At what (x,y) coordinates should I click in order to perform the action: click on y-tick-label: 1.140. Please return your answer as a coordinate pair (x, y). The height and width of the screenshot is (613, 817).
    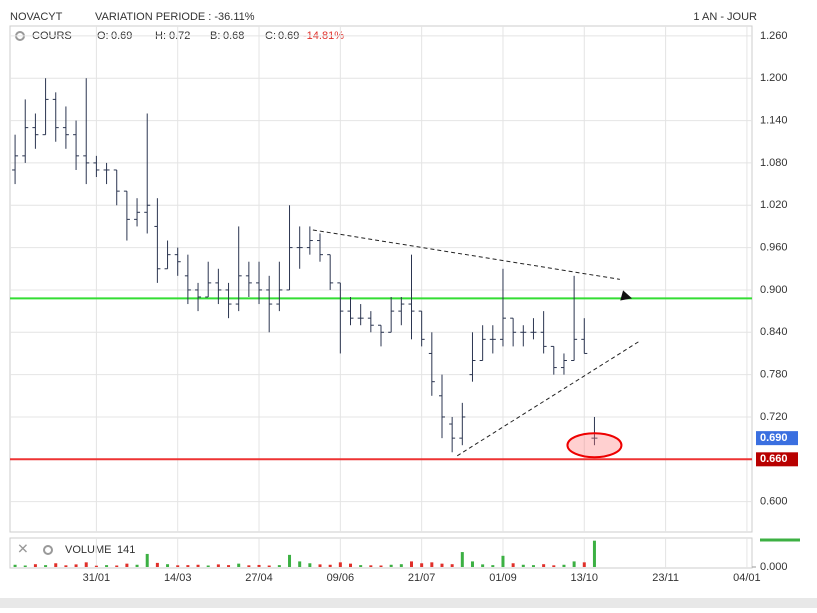
    Looking at the image, I should click on (774, 120).